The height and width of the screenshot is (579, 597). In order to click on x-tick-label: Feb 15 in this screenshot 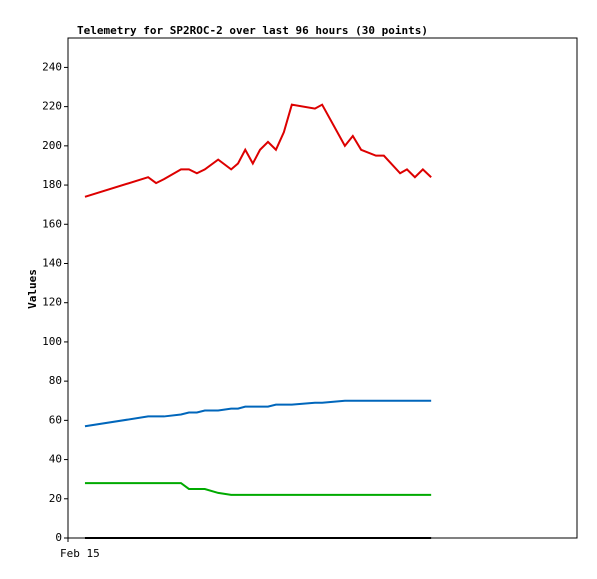, I will do `click(80, 553)`.